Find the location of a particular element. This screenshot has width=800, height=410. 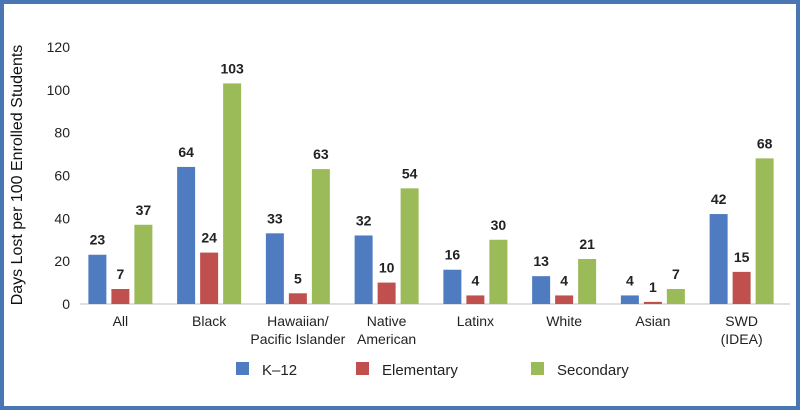

data-label: 63 is located at coordinates (321, 154).